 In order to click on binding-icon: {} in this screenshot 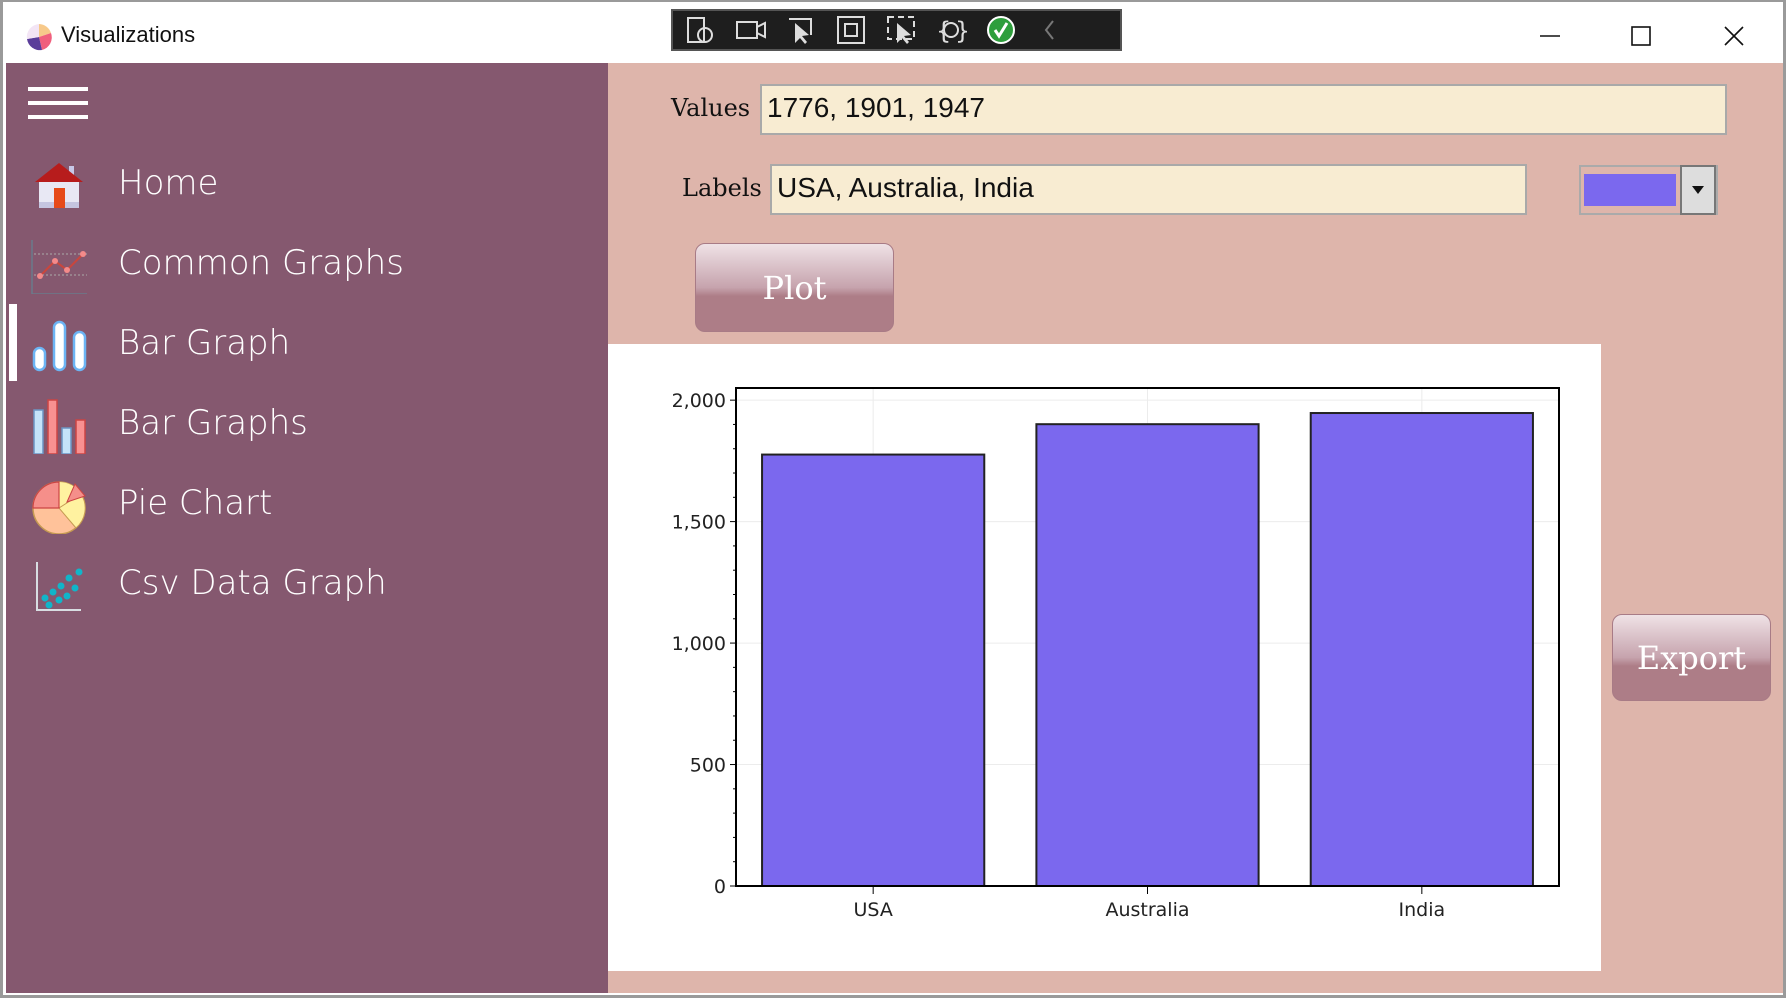, I will do `click(952, 30)`.